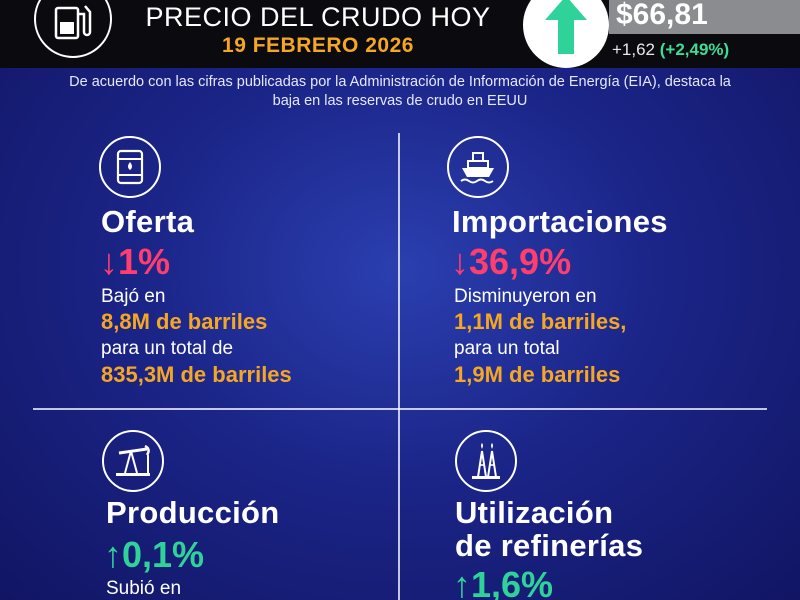  What do you see at coordinates (478, 167) in the screenshot?
I see `ship-icon` at bounding box center [478, 167].